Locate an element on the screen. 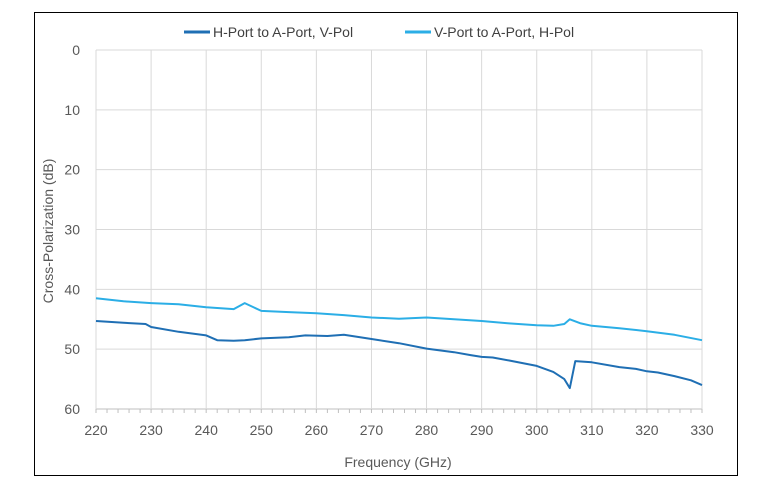 Image resolution: width=765 pixels, height=481 pixels. x-tick-label: 300 is located at coordinates (537, 430).